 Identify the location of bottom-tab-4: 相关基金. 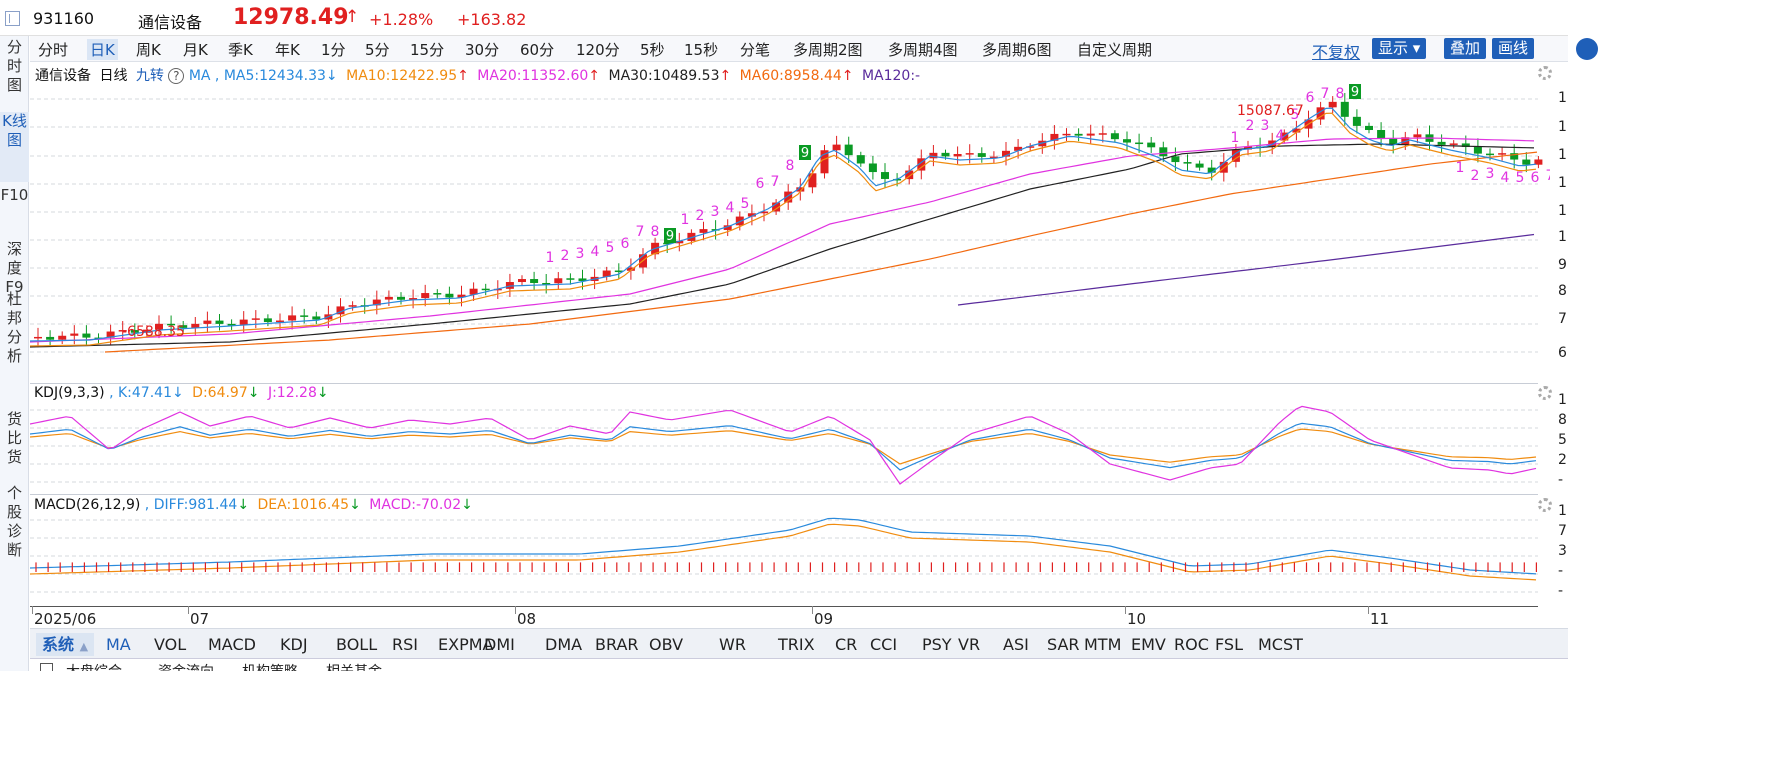
(354, 666).